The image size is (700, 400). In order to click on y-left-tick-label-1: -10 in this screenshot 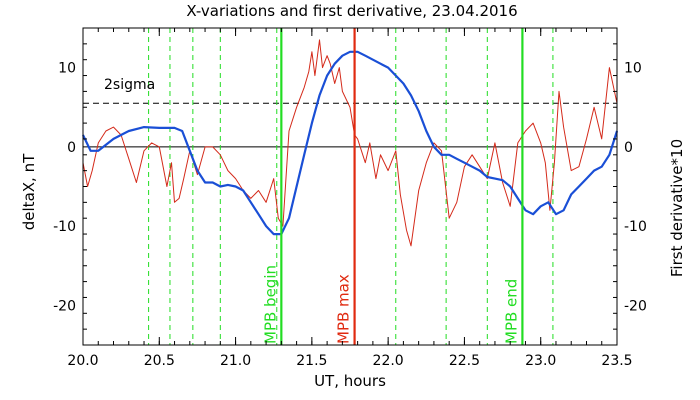, I will do `click(64, 227)`.